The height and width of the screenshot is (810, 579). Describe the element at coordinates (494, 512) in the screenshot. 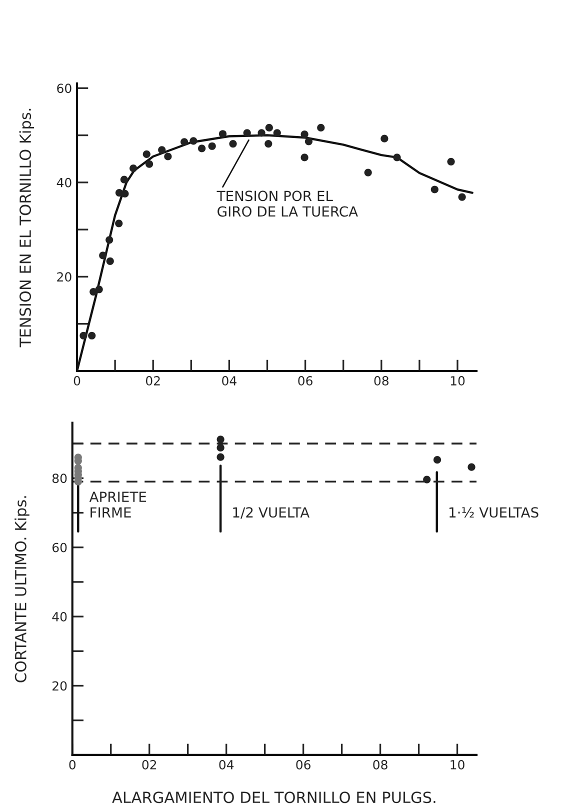

I see `annotation: 1·½ VUELTAS` at that location.